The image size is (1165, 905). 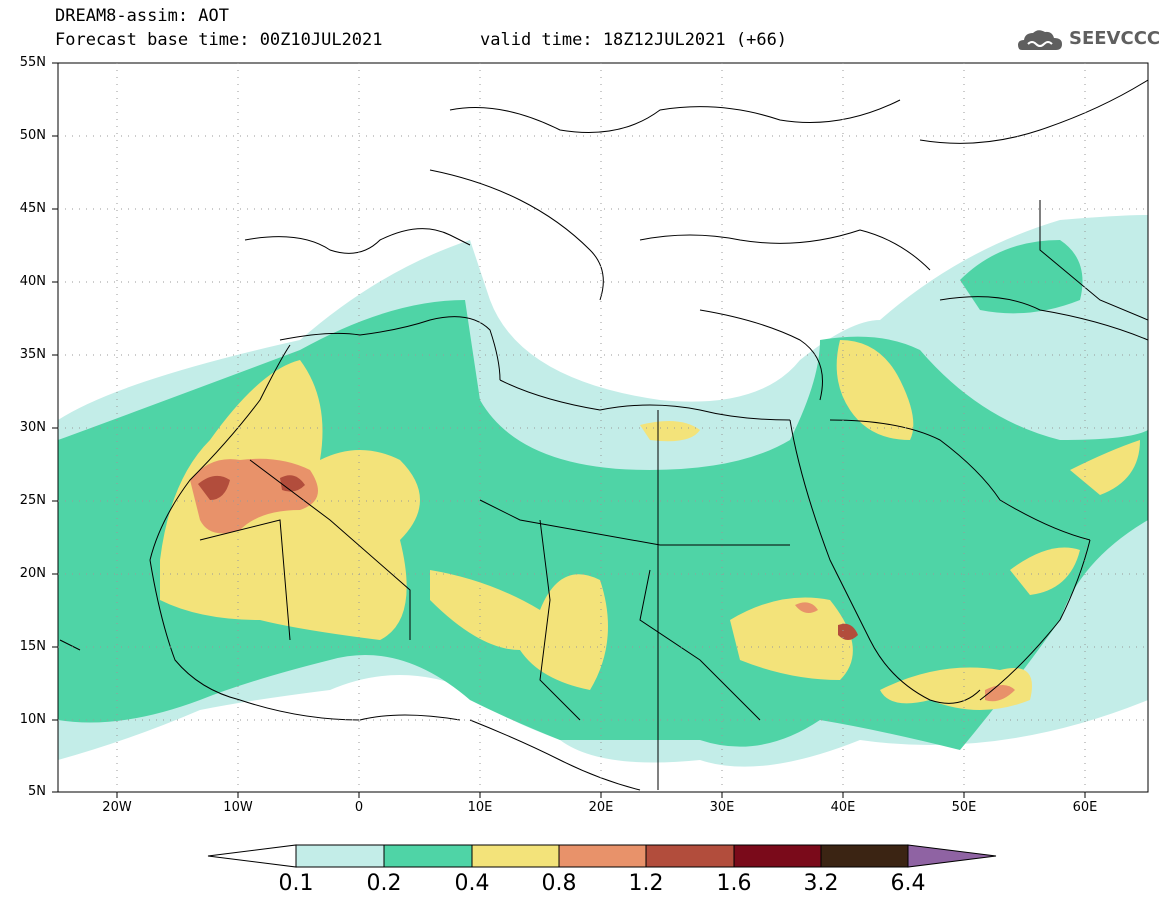 What do you see at coordinates (214, 487) in the screenshot?
I see `aot-band-1.2` at bounding box center [214, 487].